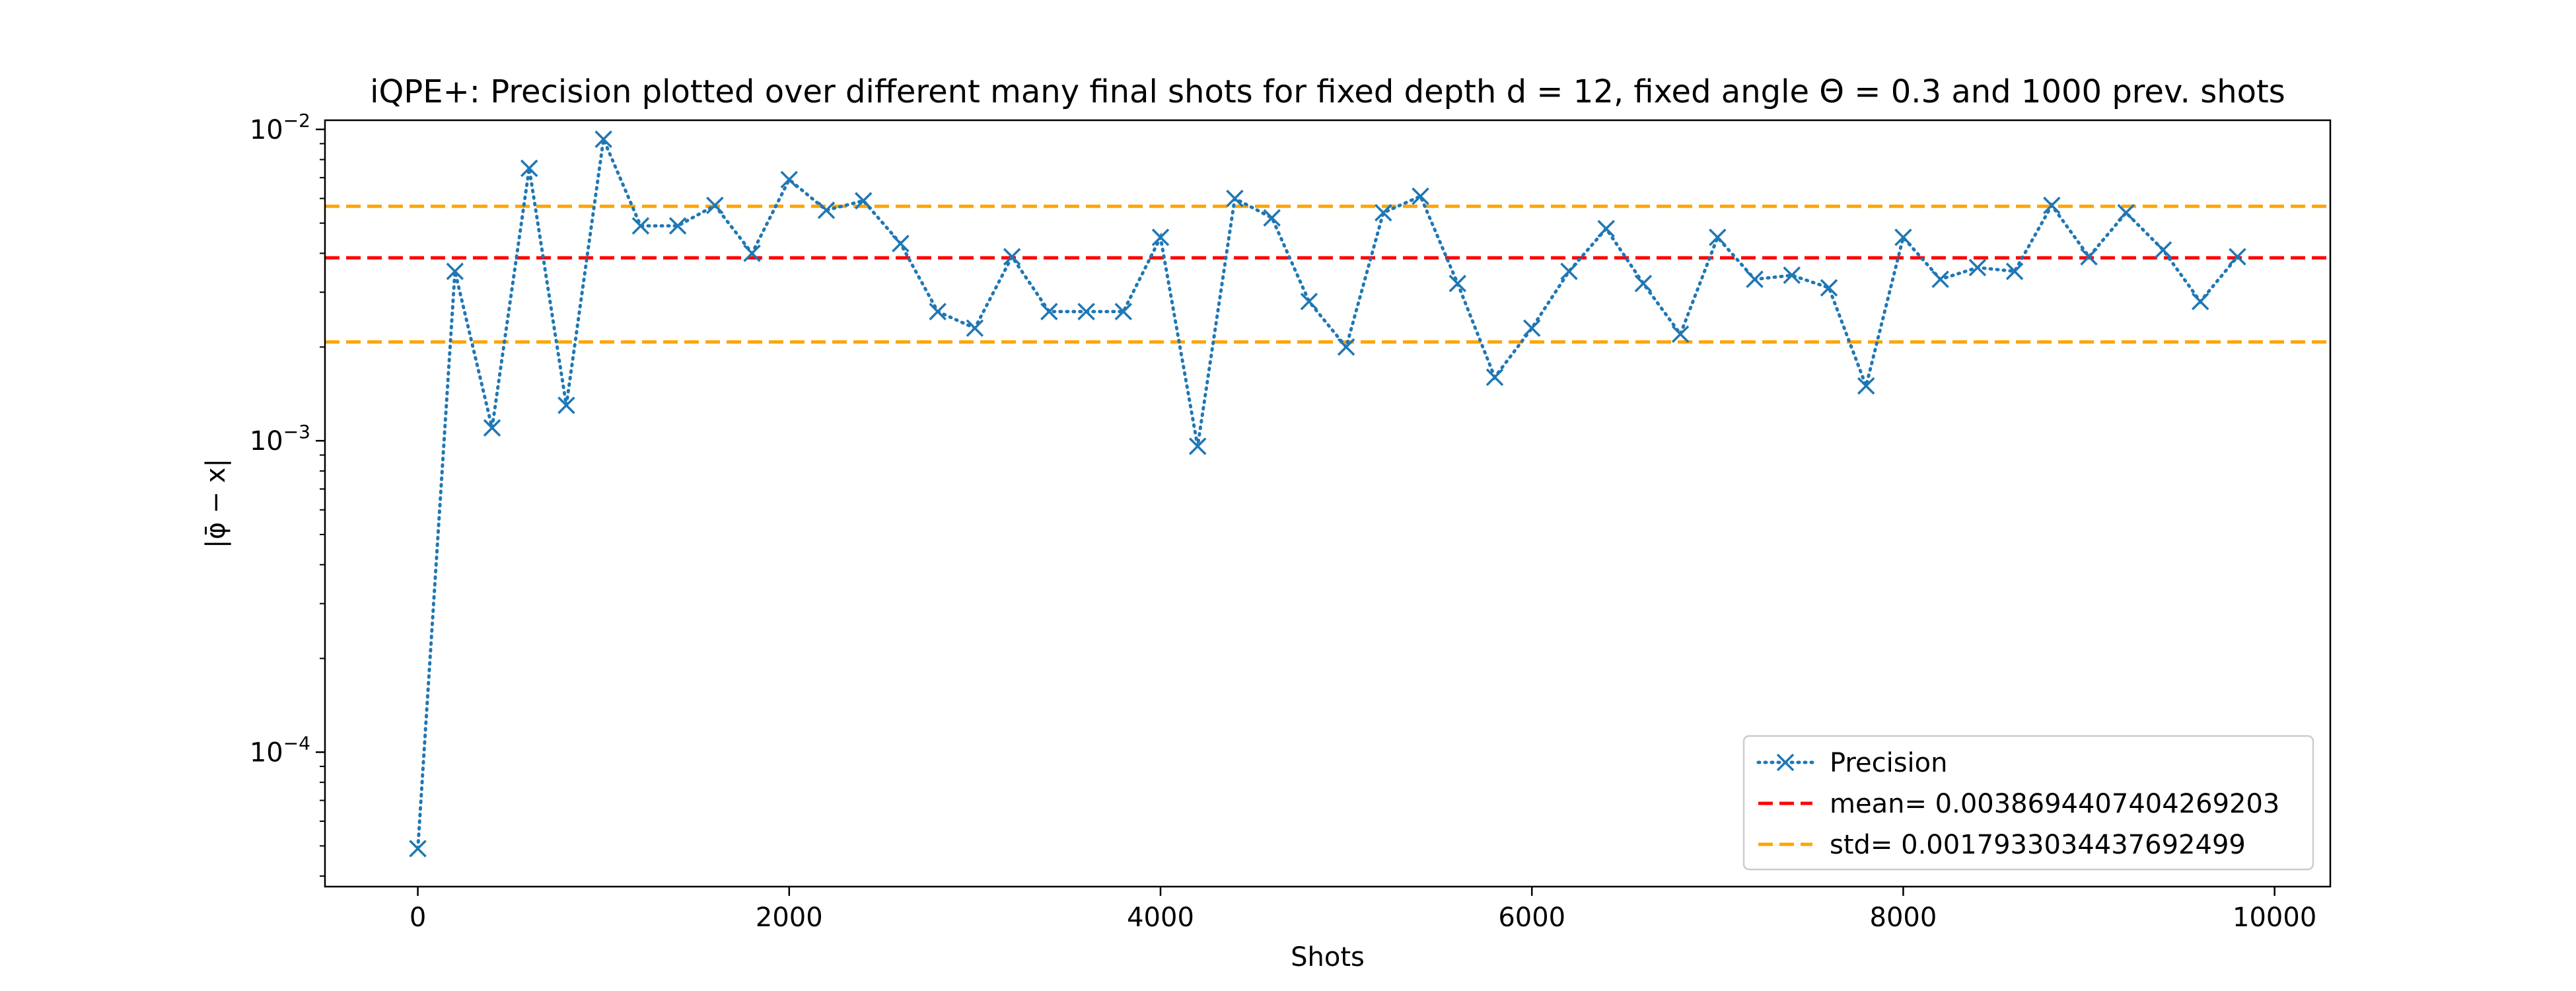 The height and width of the screenshot is (991, 2576). Describe the element at coordinates (1904, 917) in the screenshot. I see `x-tick-label: 8000` at that location.